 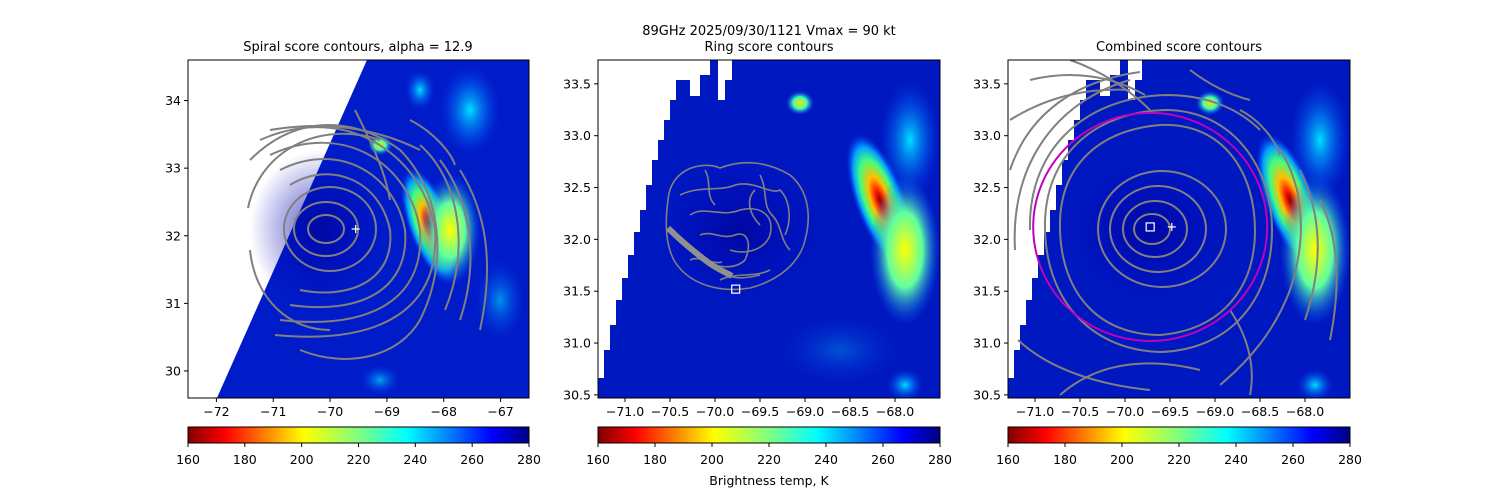 I want to click on y-tick-label: 31, so click(x=173, y=303).